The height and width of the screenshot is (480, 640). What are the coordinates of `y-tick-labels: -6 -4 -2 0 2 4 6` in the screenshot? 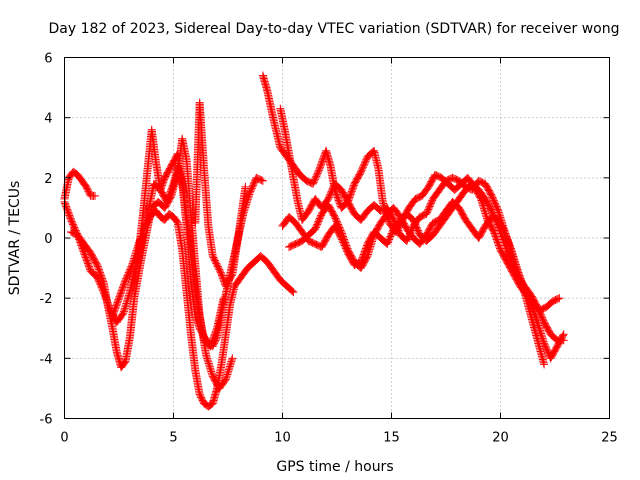 It's located at (46, 240).